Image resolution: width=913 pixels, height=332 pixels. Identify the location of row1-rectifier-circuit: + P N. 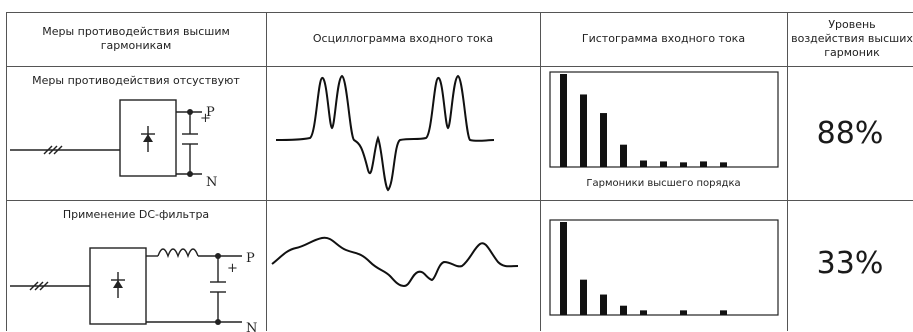
(113, 144).